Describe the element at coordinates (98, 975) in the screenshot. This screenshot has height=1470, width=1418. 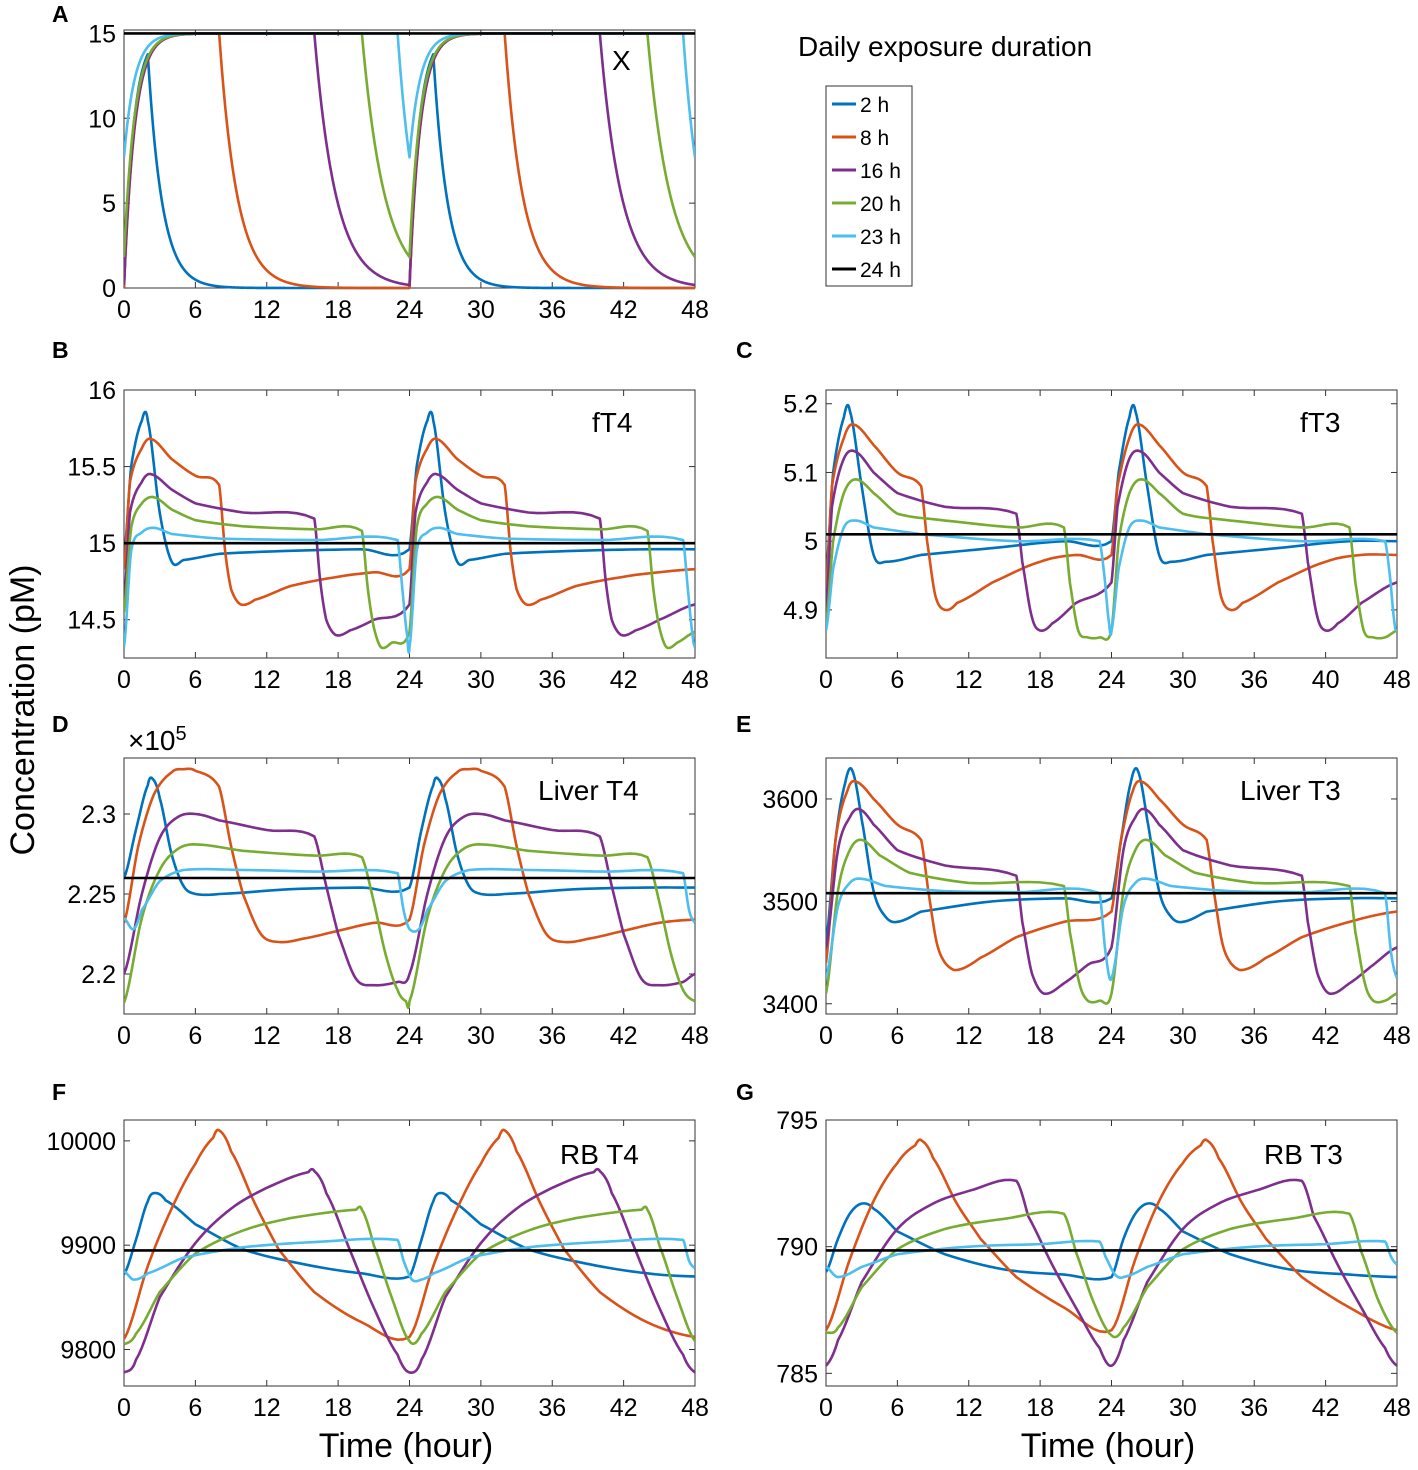
I see `y-tick-label: 2.2` at that location.